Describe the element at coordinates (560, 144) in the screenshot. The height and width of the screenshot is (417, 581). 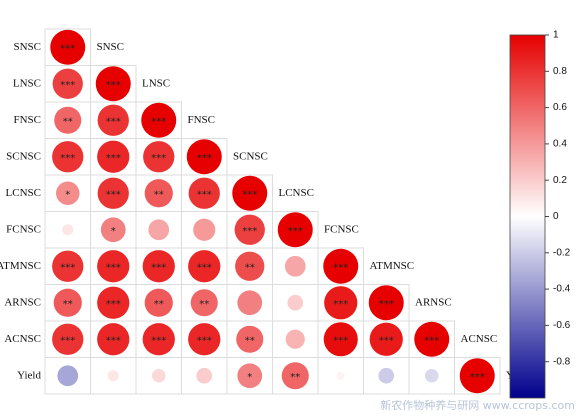
I see `colorbar-label: 0.4` at that location.